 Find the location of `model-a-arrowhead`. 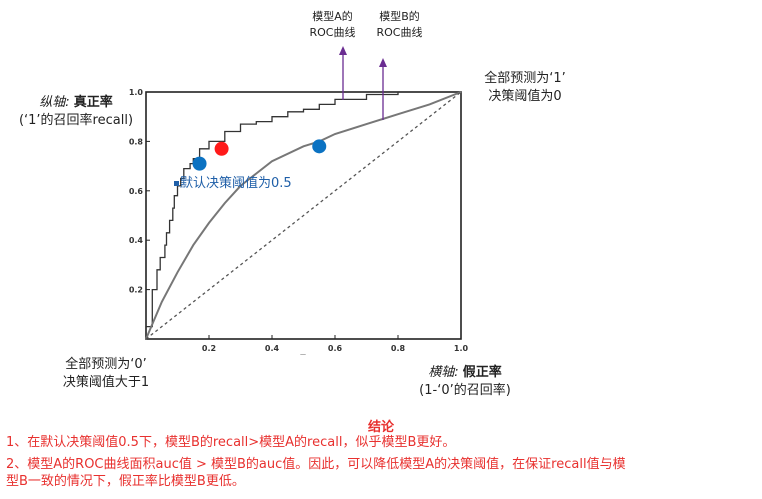

model-a-arrowhead is located at coordinates (343, 50).